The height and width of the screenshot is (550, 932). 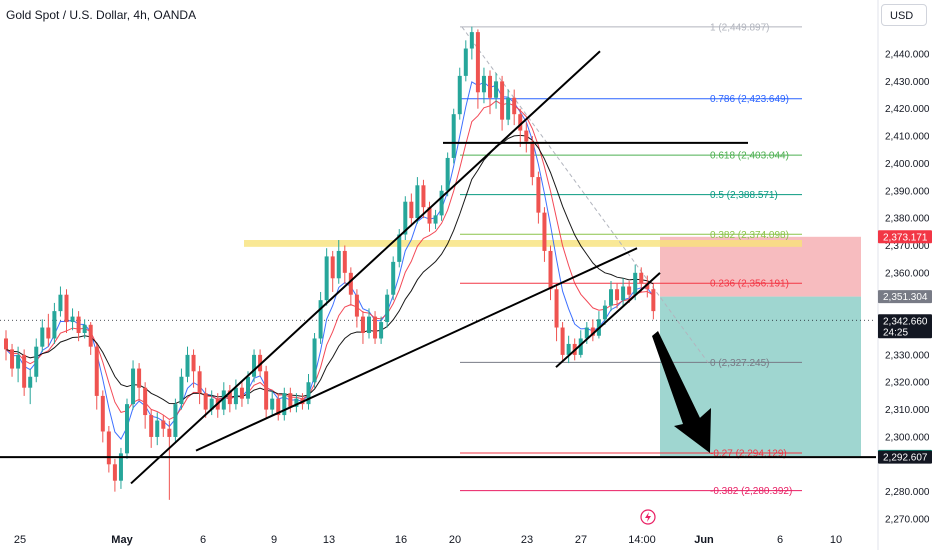 I want to click on chart-title: Gold Spot / U.S. Dollar, 4h, OANDA, so click(x=101, y=15).